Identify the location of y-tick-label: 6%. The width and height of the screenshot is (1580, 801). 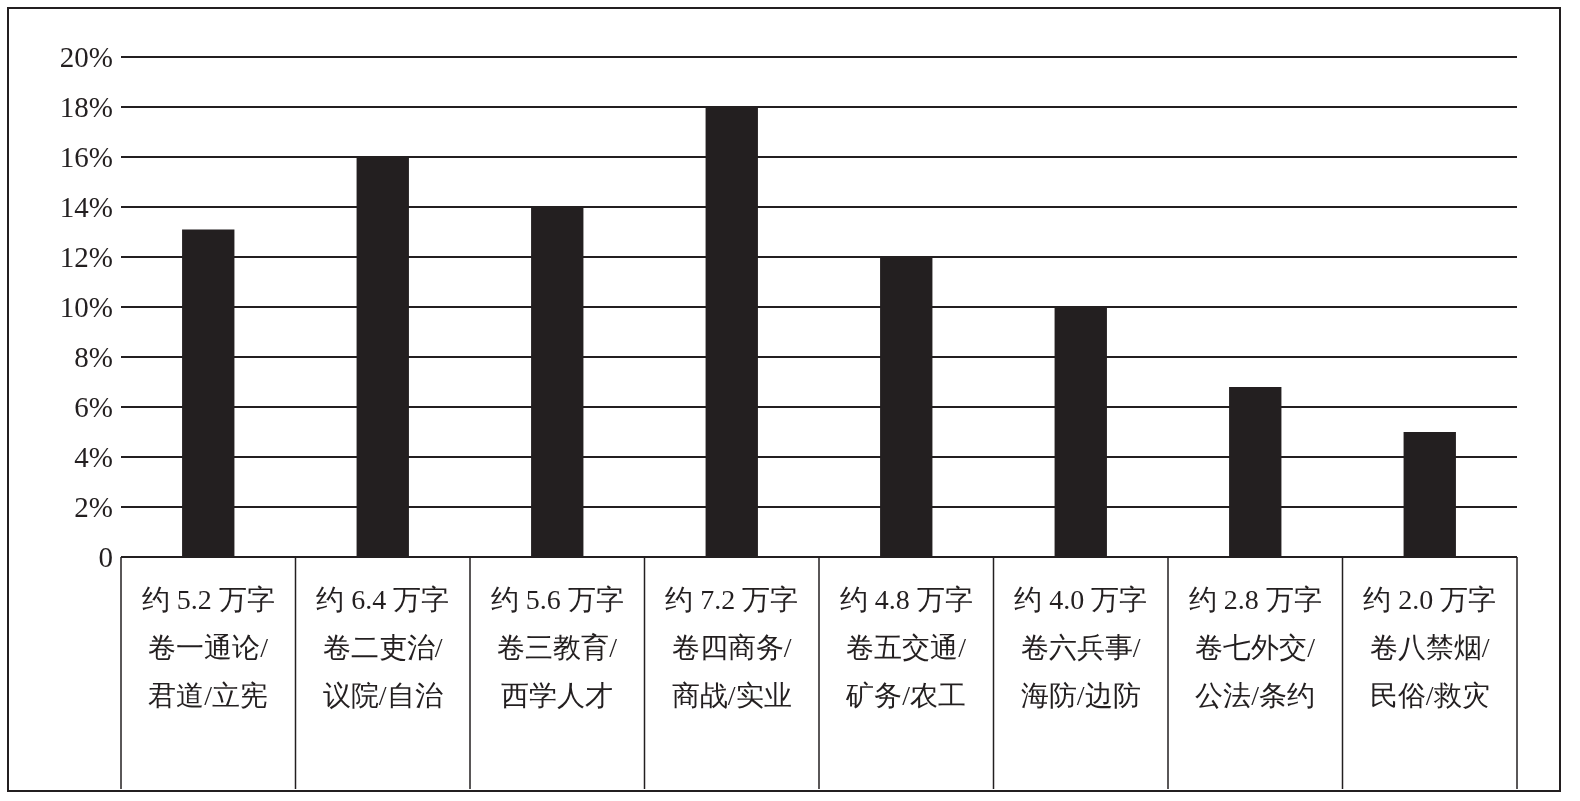
(93, 407).